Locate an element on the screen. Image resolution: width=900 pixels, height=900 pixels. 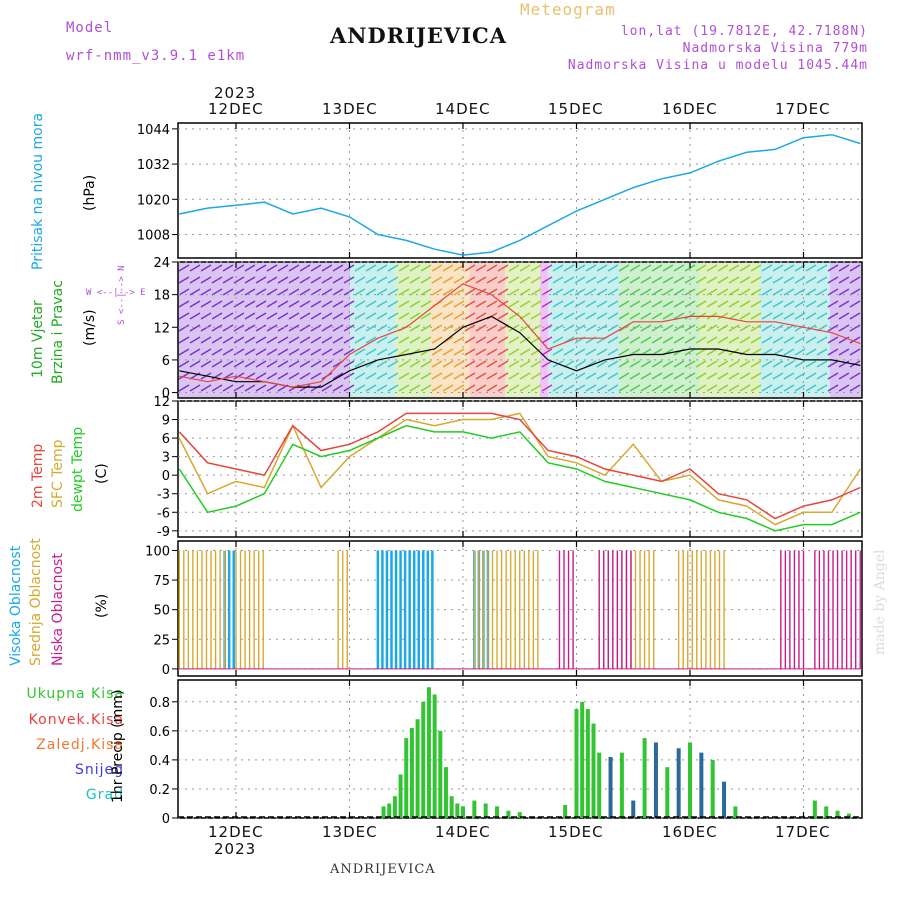
cloud-ytick-label-0: 0 is located at coordinates (166, 670).